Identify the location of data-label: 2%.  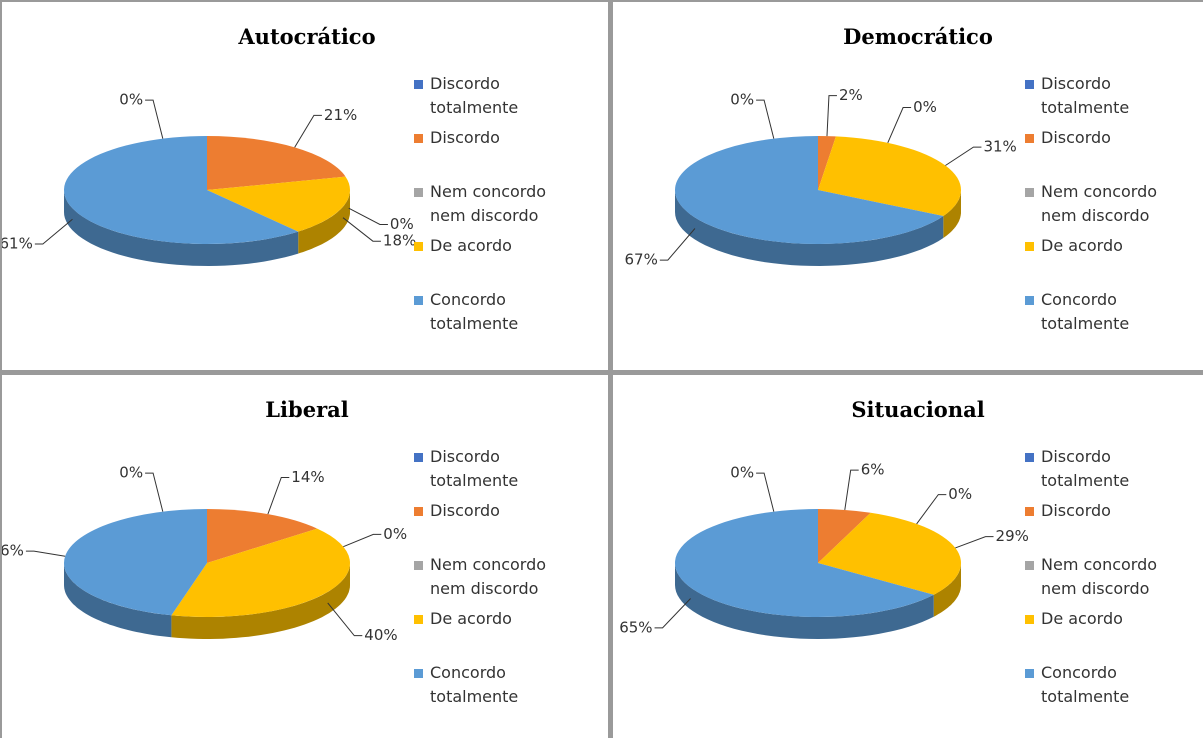
(851, 95).